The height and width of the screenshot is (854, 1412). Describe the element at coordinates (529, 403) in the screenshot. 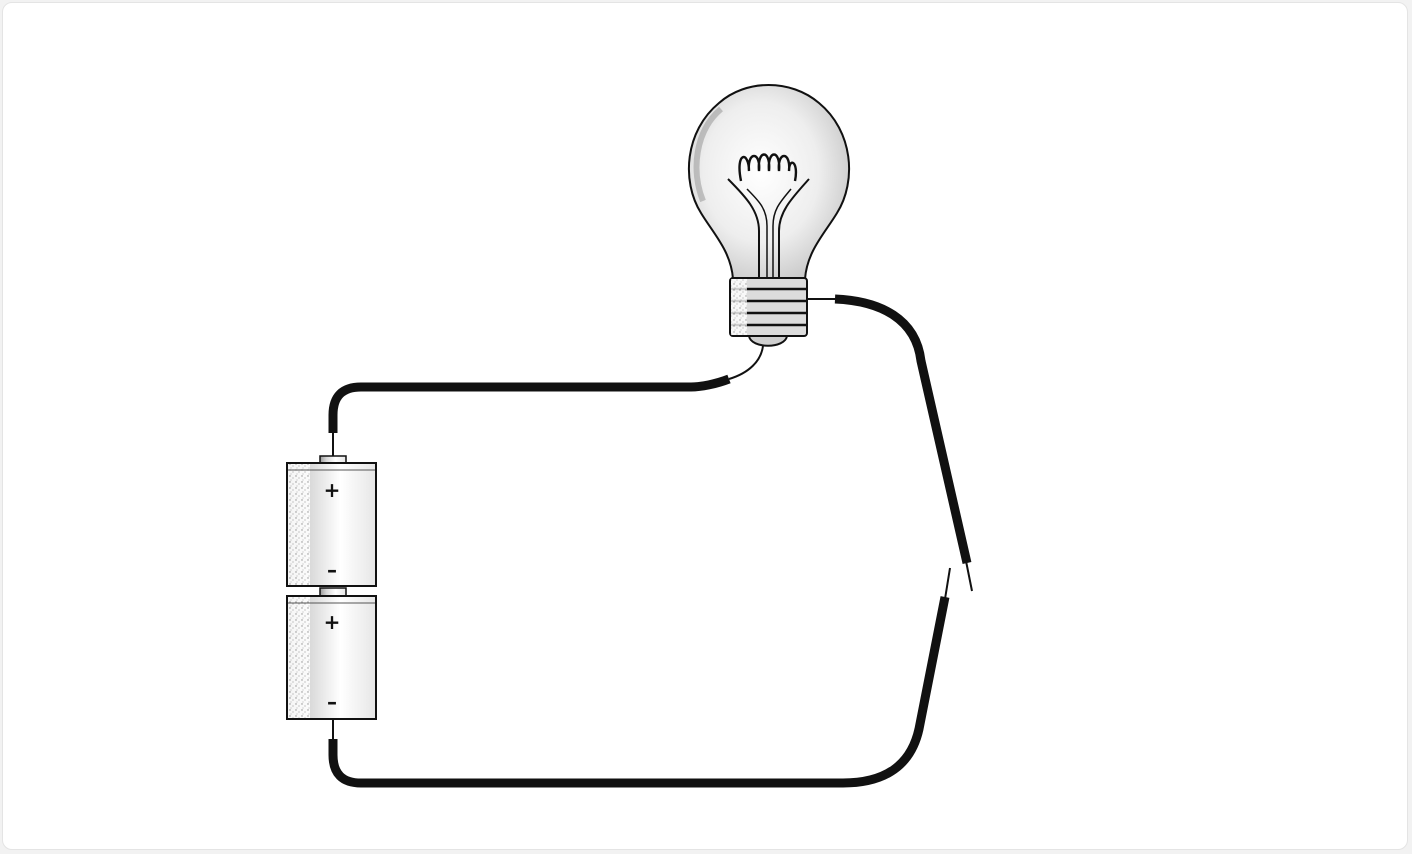

I see `wire-top` at that location.